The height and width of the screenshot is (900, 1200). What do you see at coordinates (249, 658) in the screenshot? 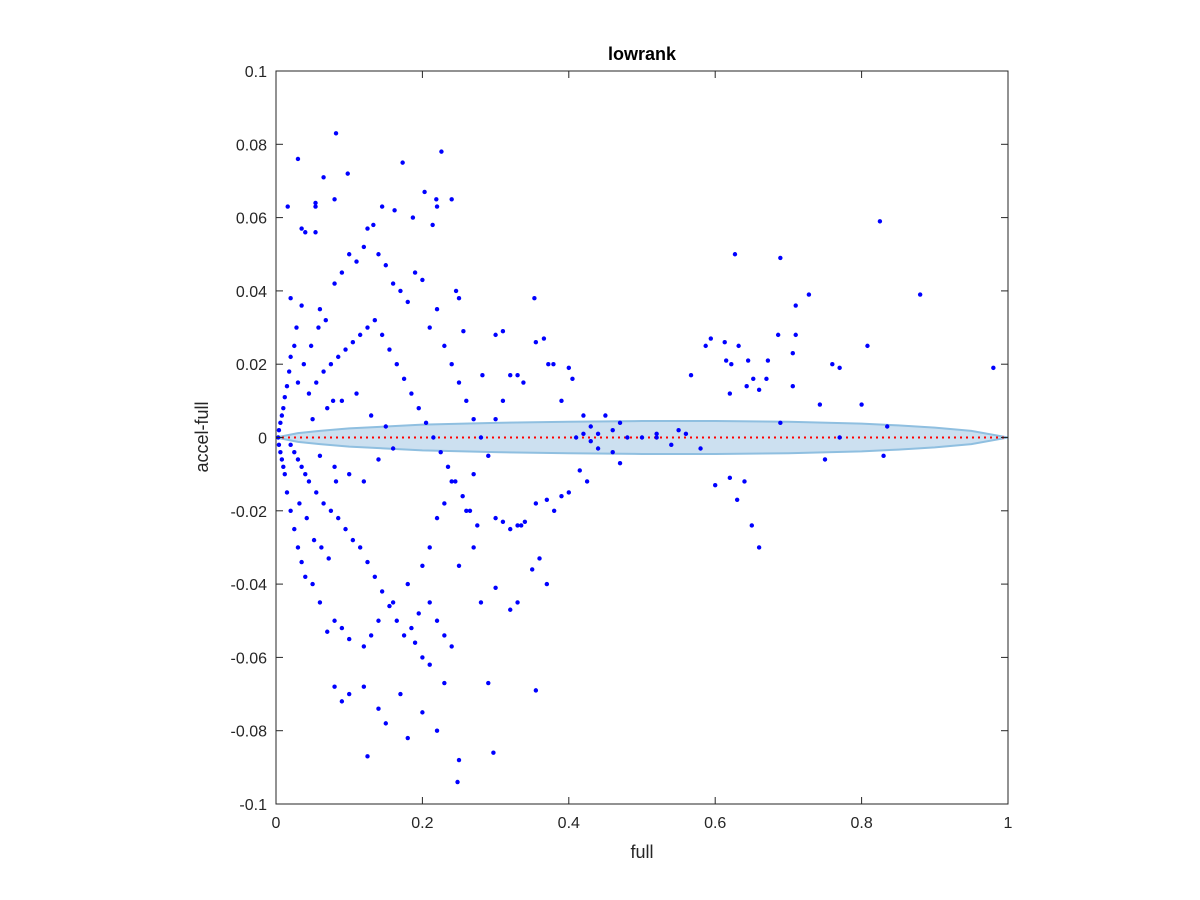
I see `y-tick-label: -0.06` at bounding box center [249, 658].